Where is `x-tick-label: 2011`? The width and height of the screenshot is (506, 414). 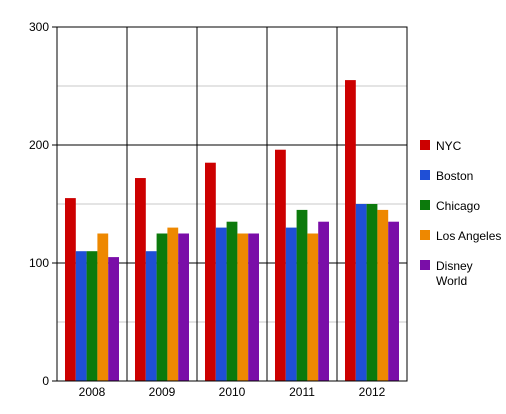 x-tick-label: 2011 is located at coordinates (302, 392).